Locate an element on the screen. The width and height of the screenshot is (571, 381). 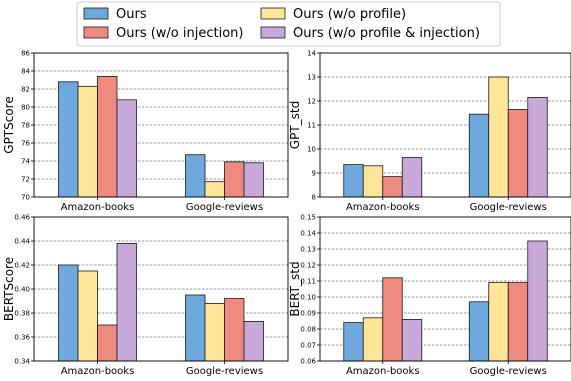
y-tick-label: 0.36 is located at coordinates (22, 338).